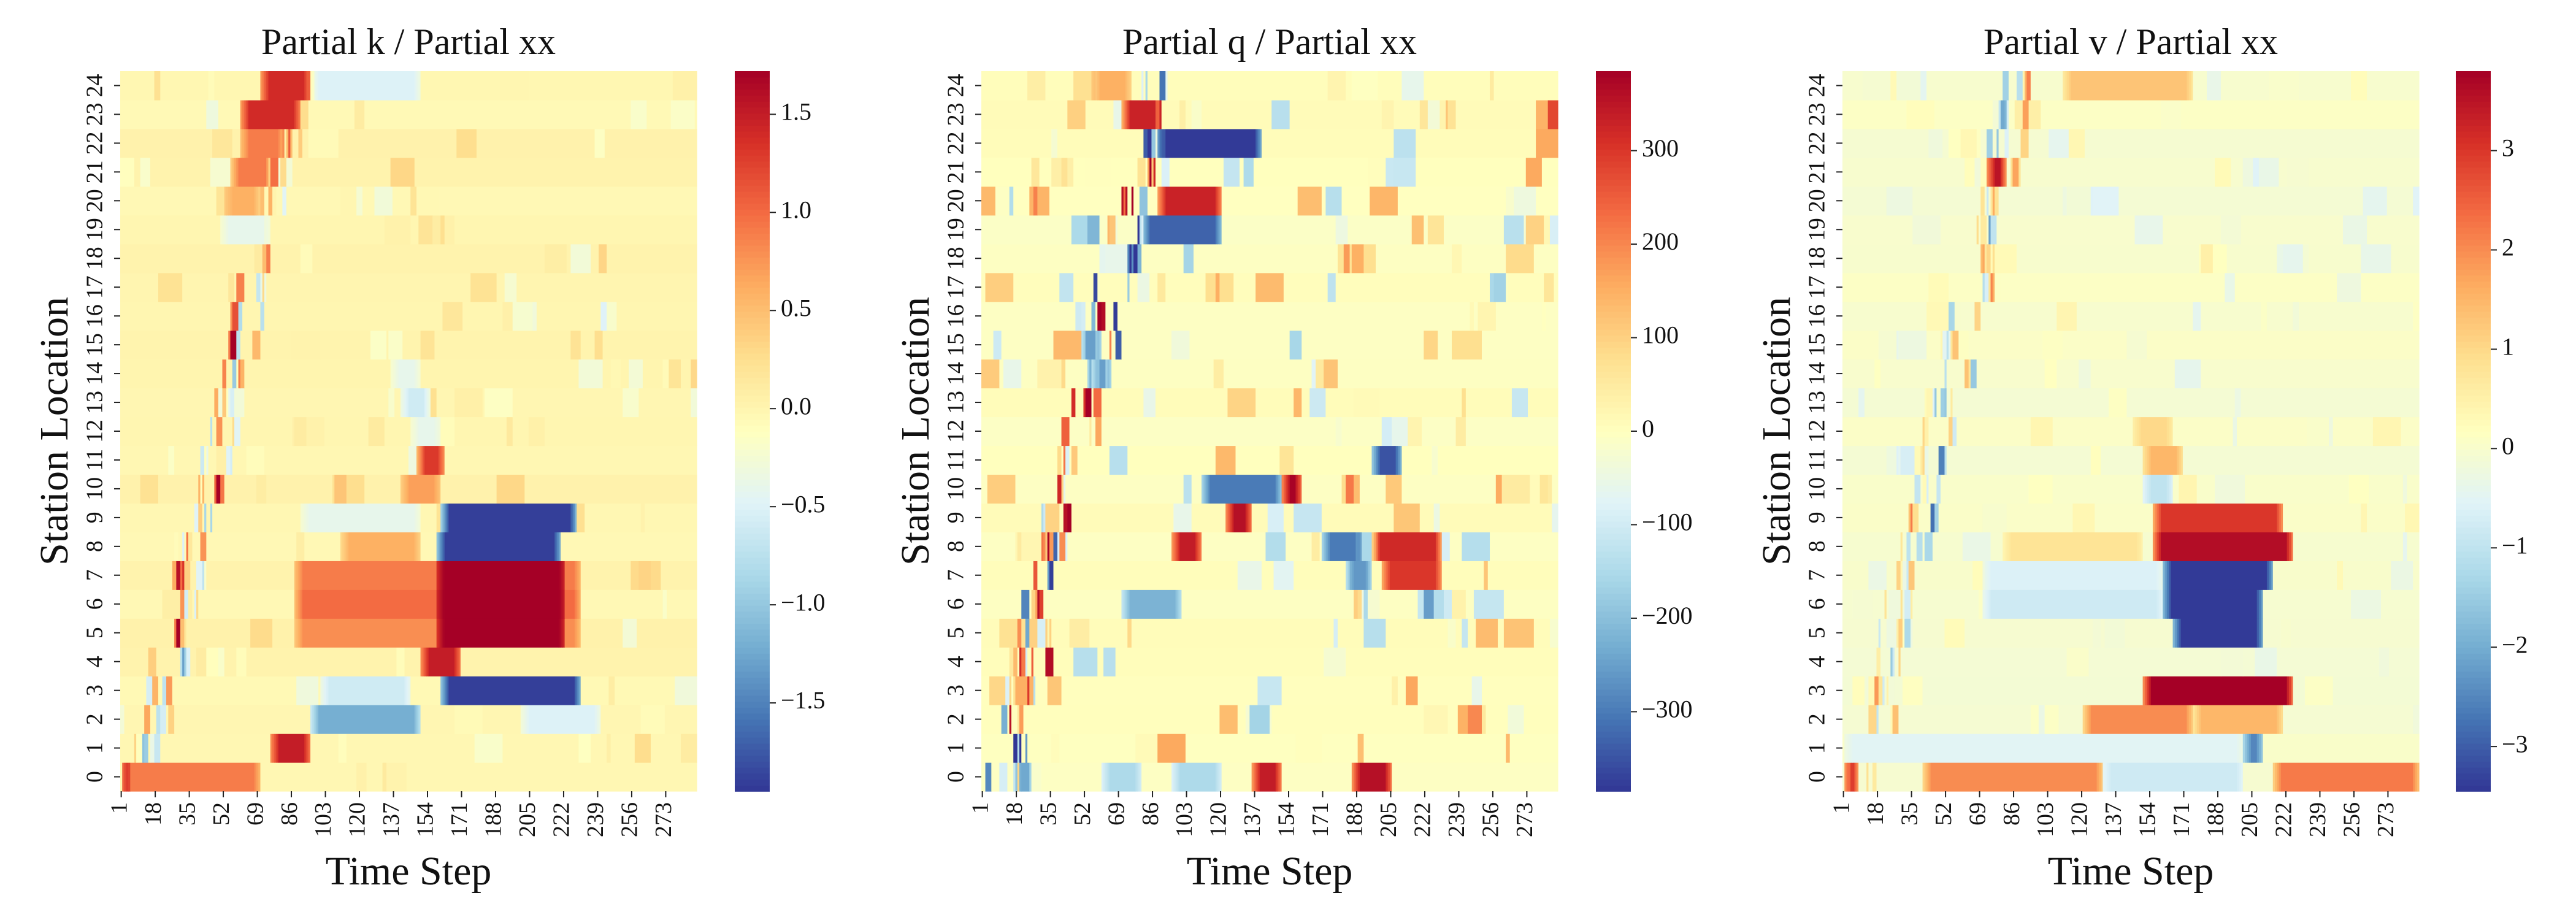 The height and width of the screenshot is (920, 2576). I want to click on y-tick-label: 15, so click(956, 344).